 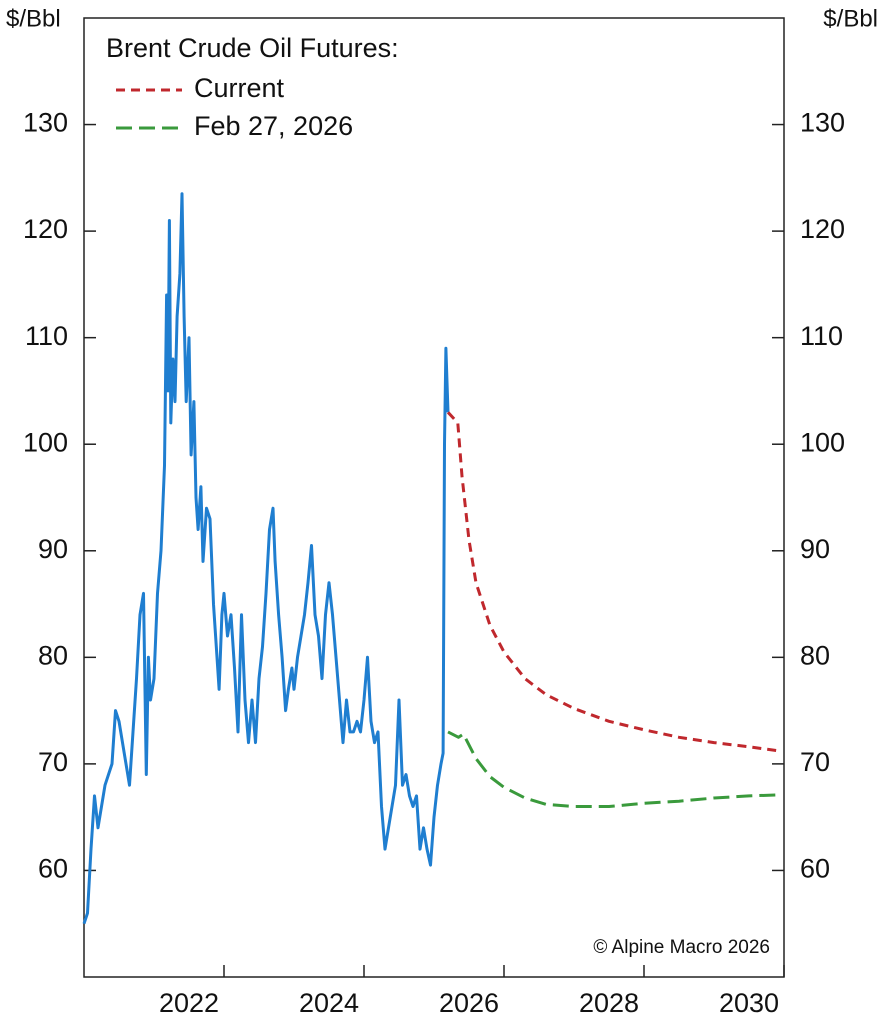 I want to click on y2-axis-label: $/Bbl, so click(x=850, y=18).